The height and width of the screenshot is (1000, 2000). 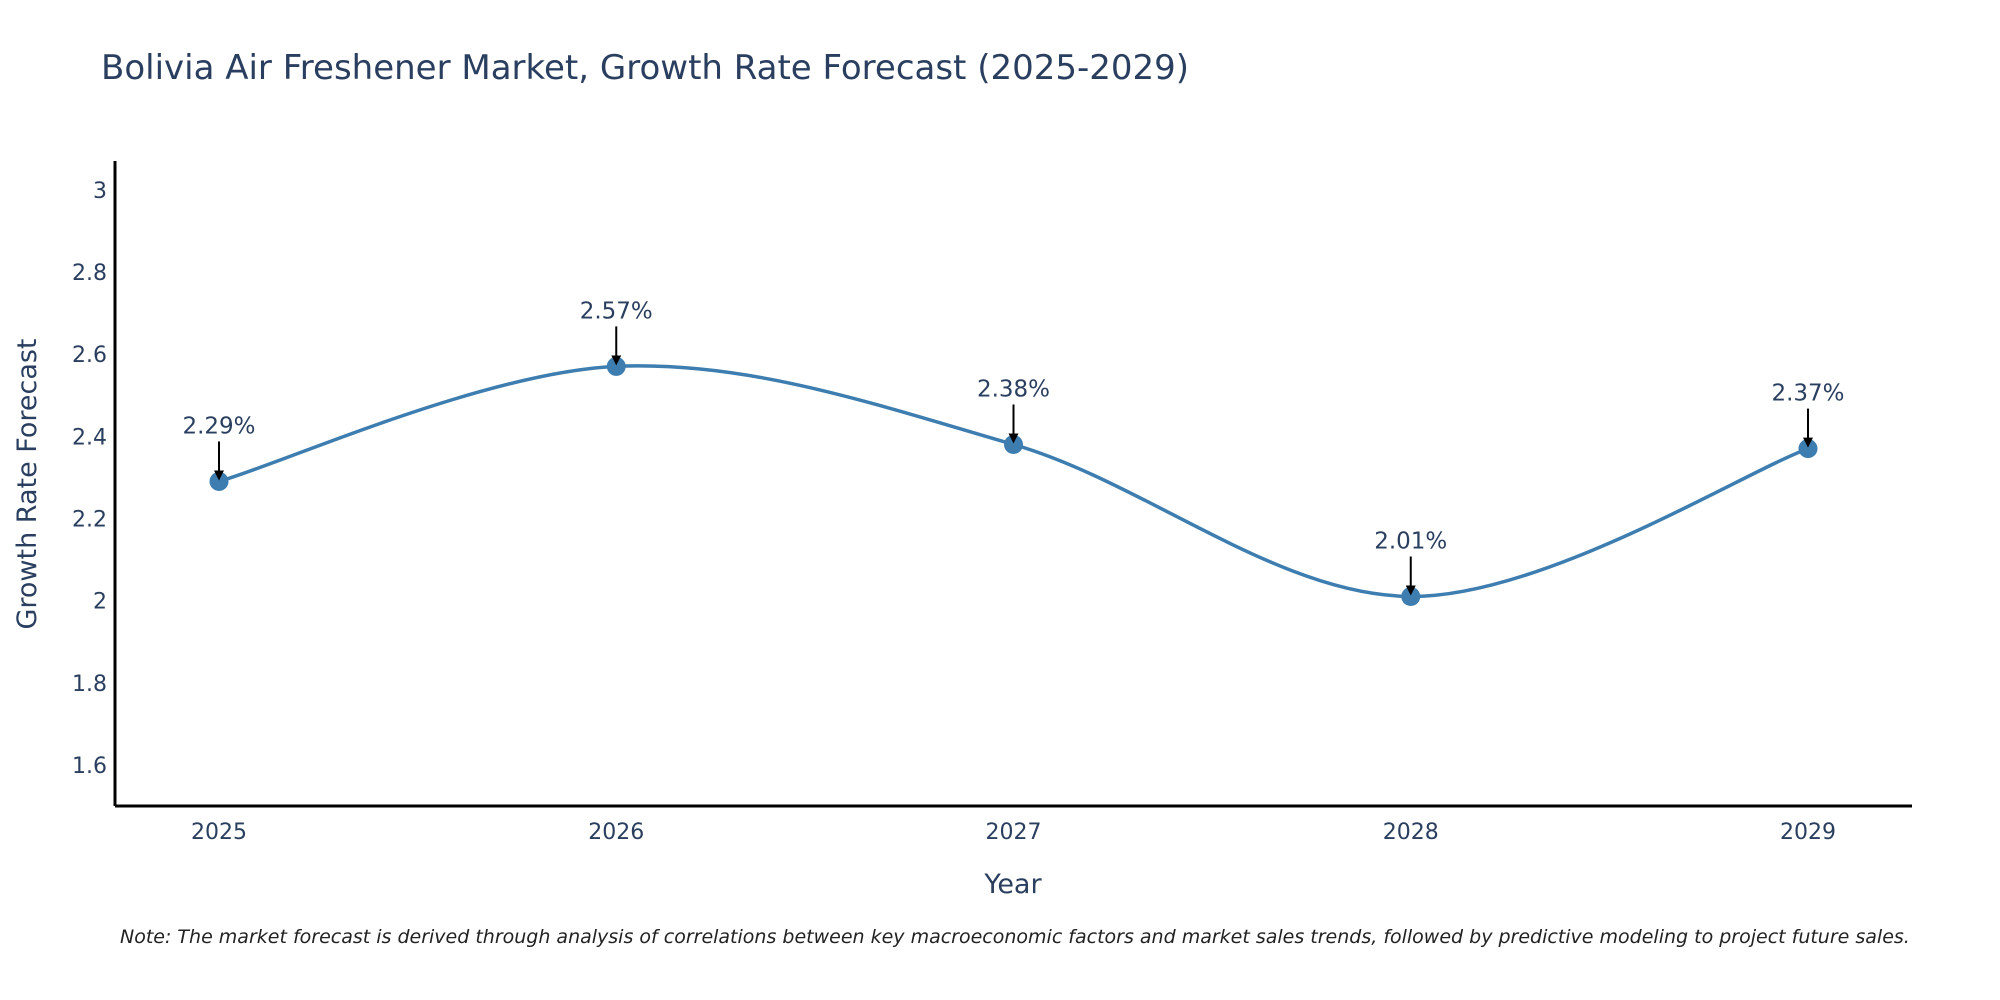 I want to click on y-tick-label: 2.8, so click(x=89, y=273).